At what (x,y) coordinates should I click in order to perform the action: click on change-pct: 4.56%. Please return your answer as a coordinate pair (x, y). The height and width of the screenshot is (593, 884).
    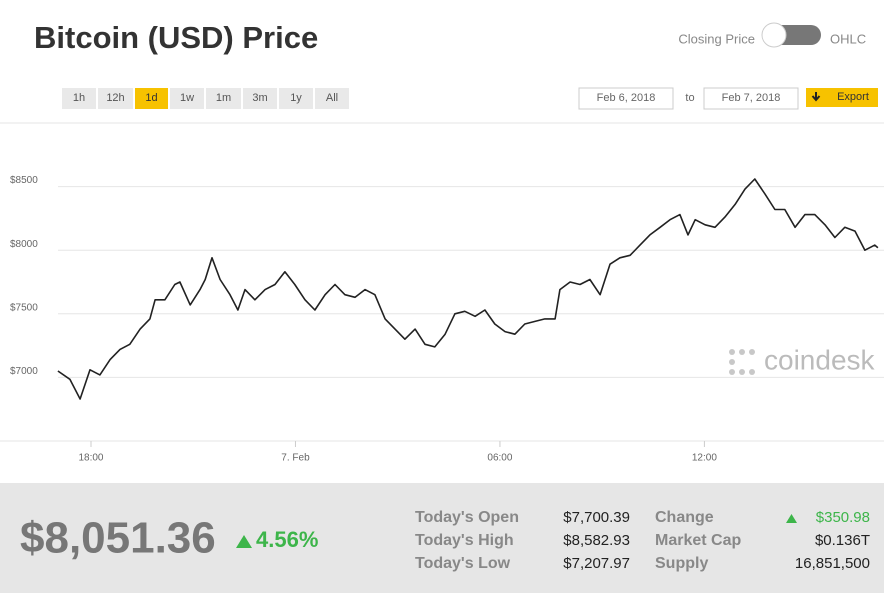
    Looking at the image, I should click on (287, 539).